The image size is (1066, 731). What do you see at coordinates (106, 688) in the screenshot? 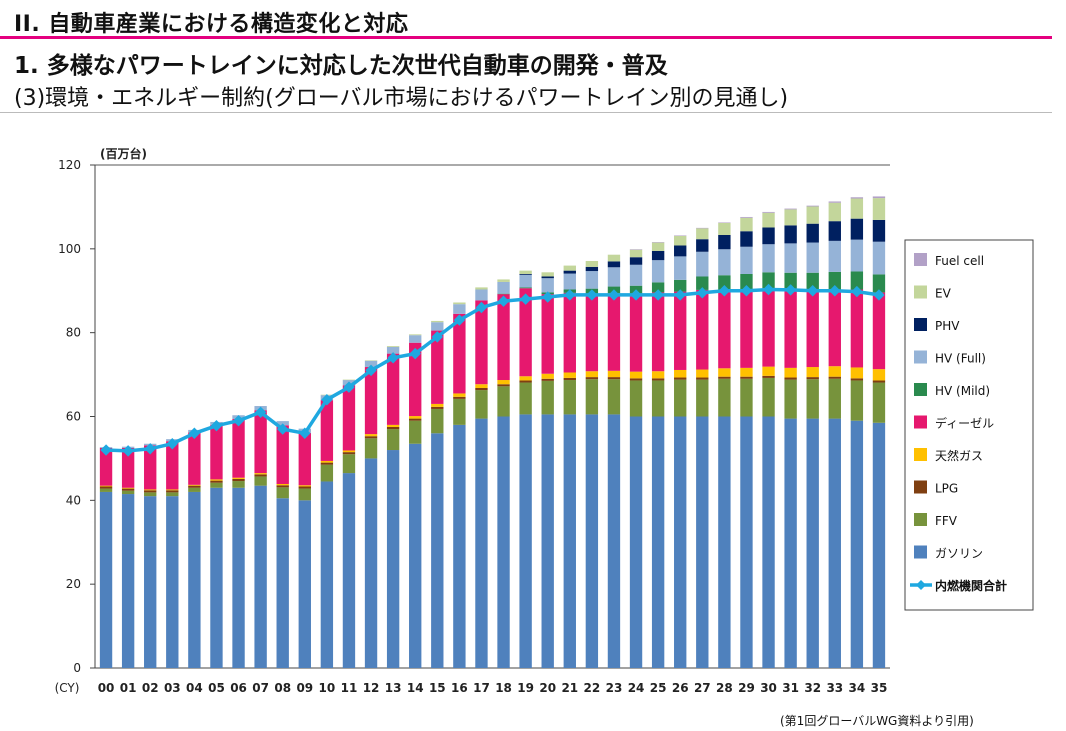
I see `x-tick-label: 00` at bounding box center [106, 688].